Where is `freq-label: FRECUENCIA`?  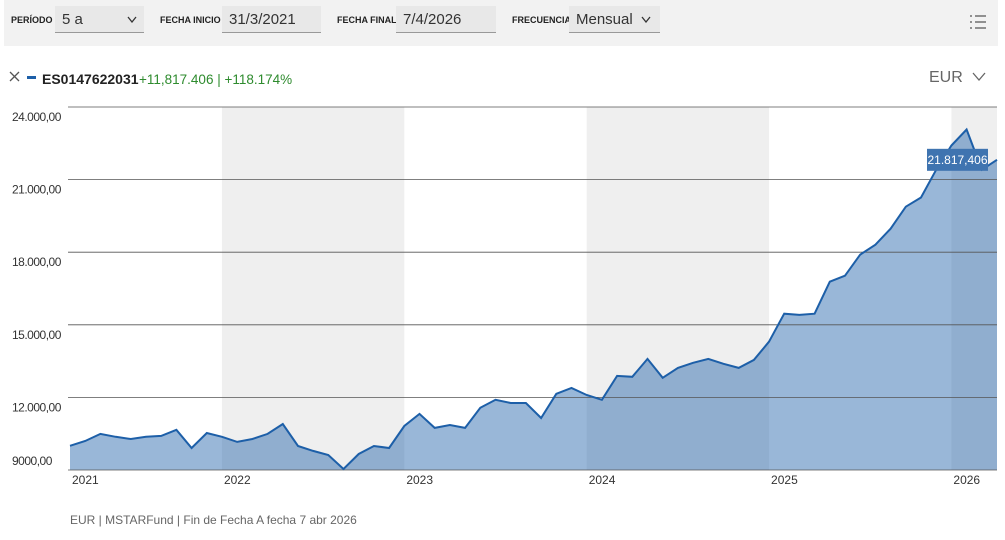
freq-label: FRECUENCIA is located at coordinates (542, 20).